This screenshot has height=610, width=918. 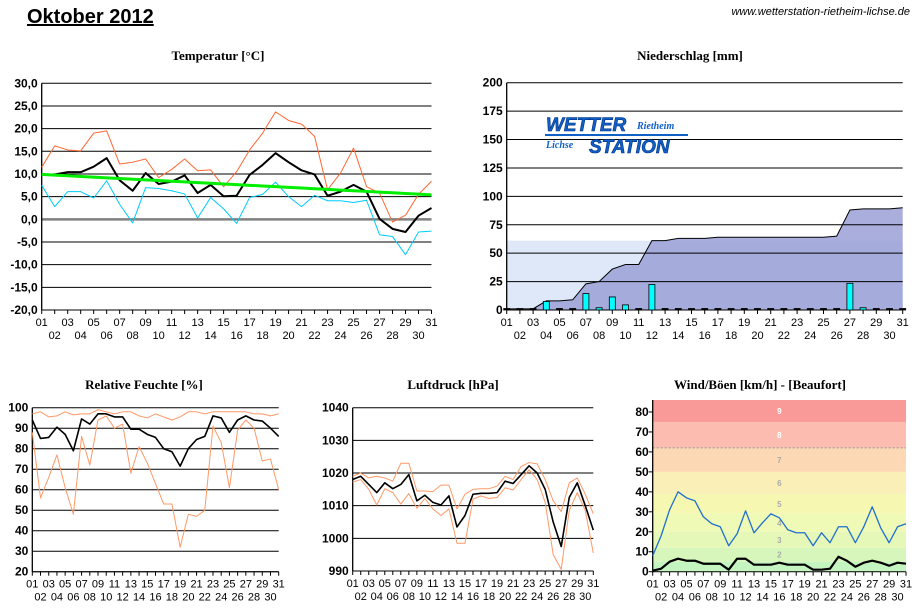 What do you see at coordinates (123, 598) in the screenshot?
I see `x-tick-label: 12` at bounding box center [123, 598].